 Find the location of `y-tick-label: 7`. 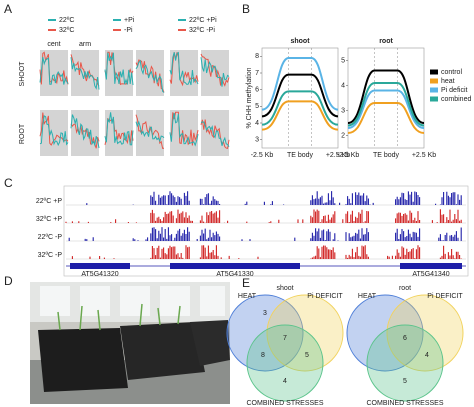

y-tick-label: 7 is located at coordinates (257, 73).